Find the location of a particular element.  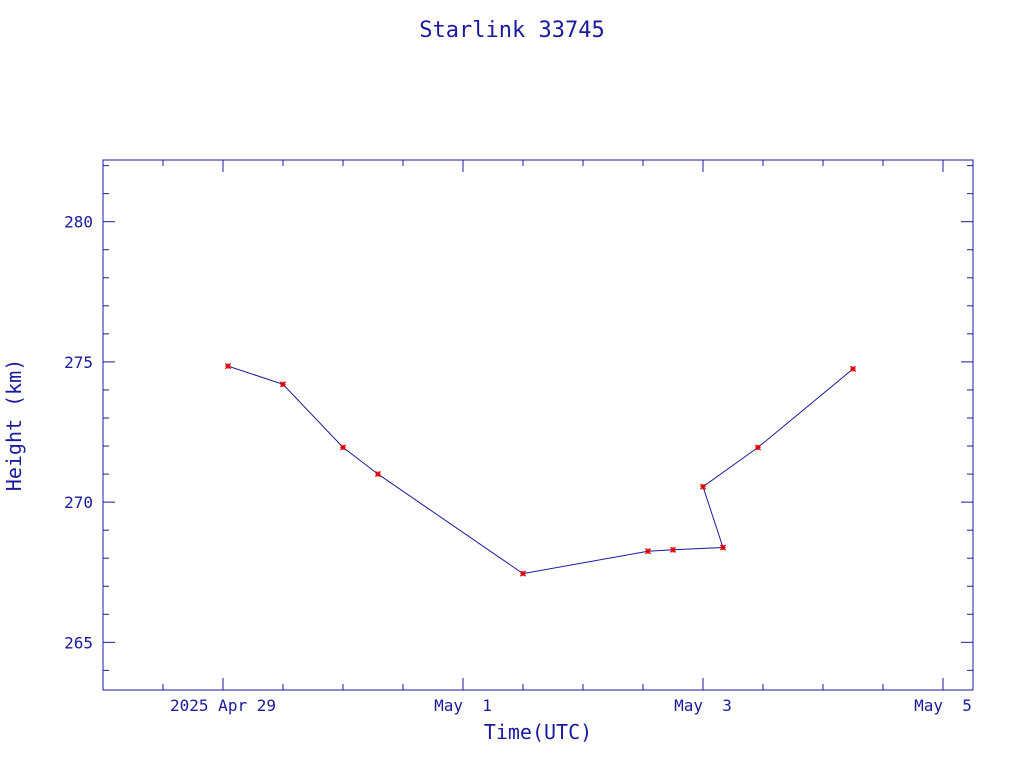

x-tick-label: May 1 is located at coordinates (463, 705).